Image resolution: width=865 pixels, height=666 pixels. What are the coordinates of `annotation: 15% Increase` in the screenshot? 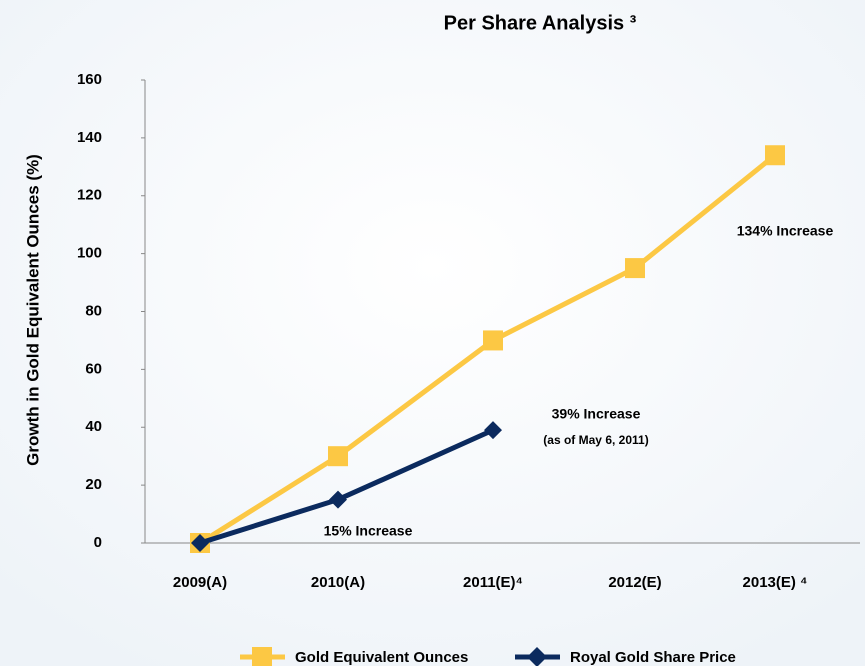 It's located at (368, 531).